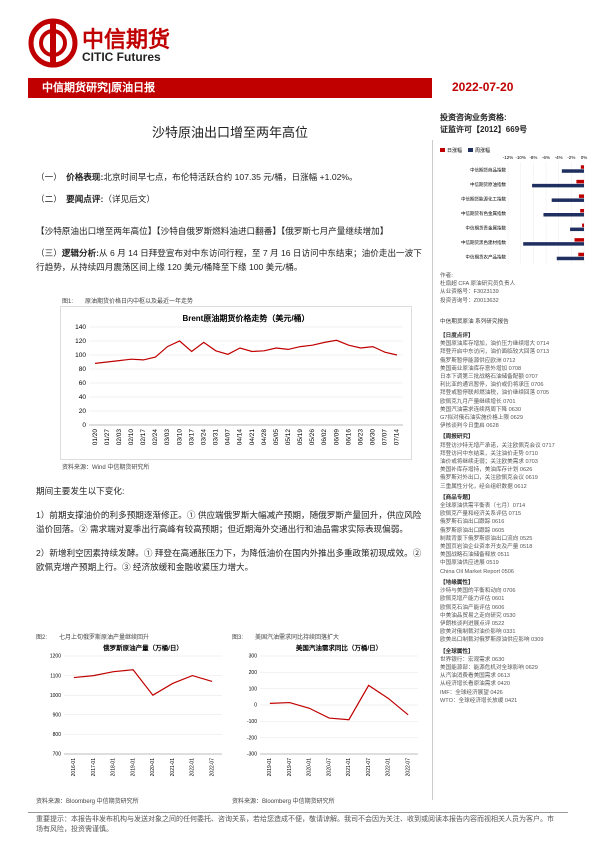 The width and height of the screenshot is (595, 842). I want to click on section-heading: 【商品专题】, so click(457, 497).